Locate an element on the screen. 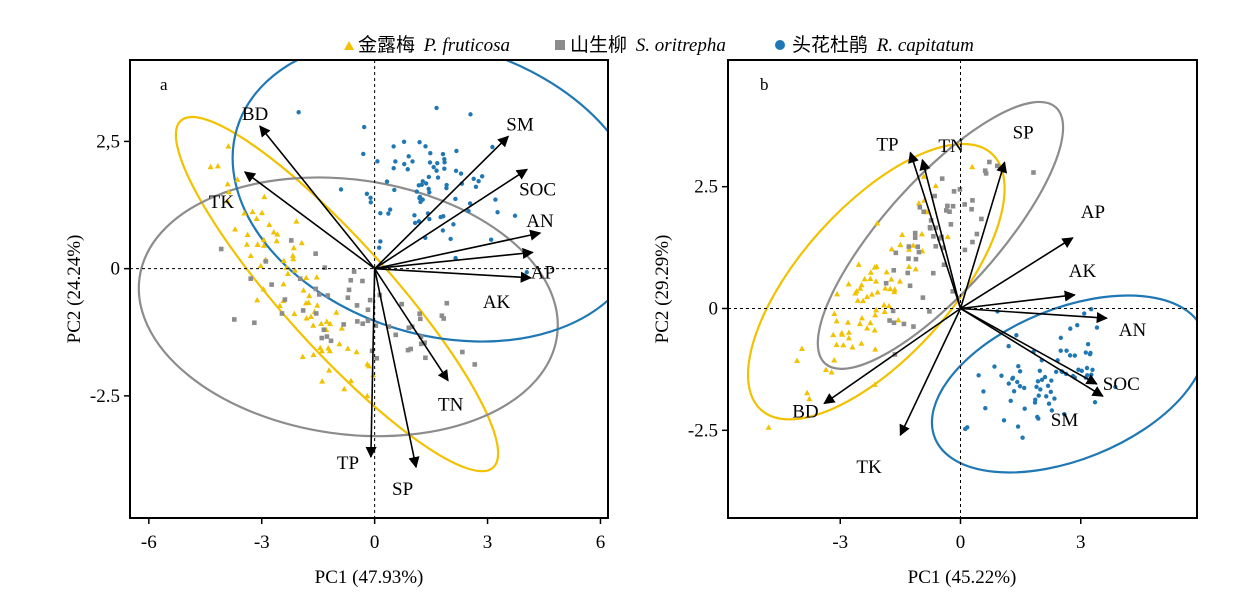  loading-arrow-tn is located at coordinates (411, 325).